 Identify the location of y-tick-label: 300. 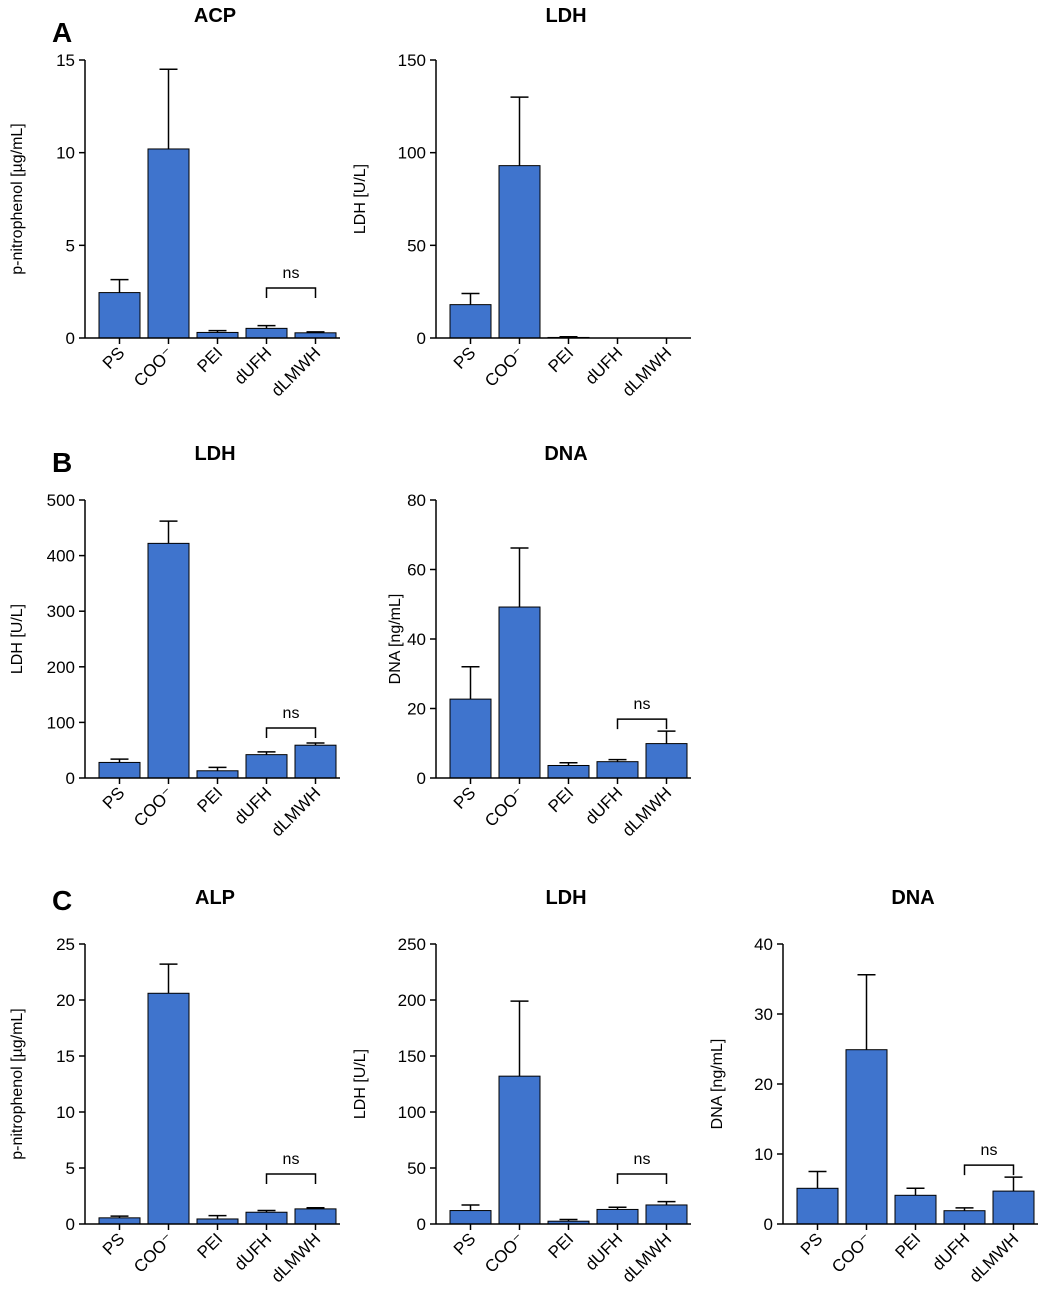
(61, 611).